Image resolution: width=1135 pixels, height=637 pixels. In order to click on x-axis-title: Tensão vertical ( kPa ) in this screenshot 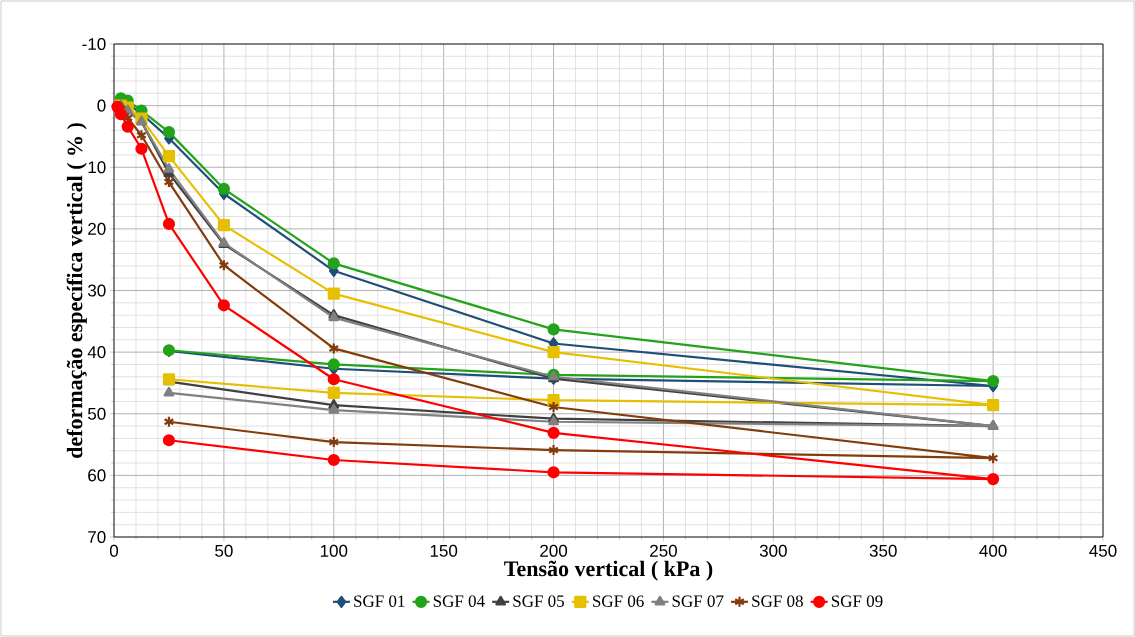, I will do `click(608, 570)`.